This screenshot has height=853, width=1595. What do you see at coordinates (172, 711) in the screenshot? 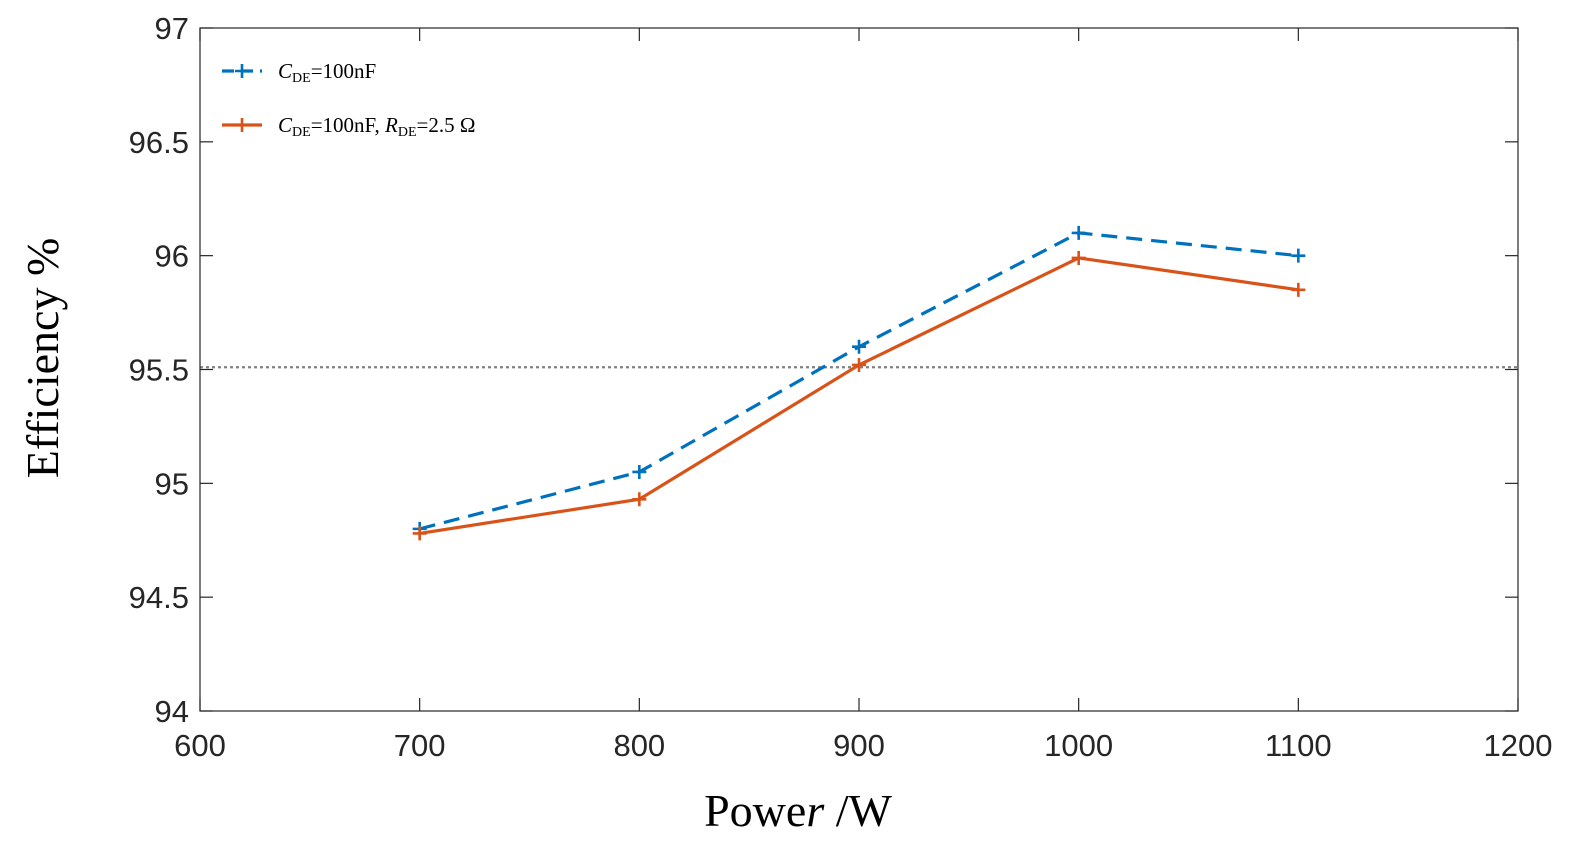
I see `y-tick-label: 94` at bounding box center [172, 711].